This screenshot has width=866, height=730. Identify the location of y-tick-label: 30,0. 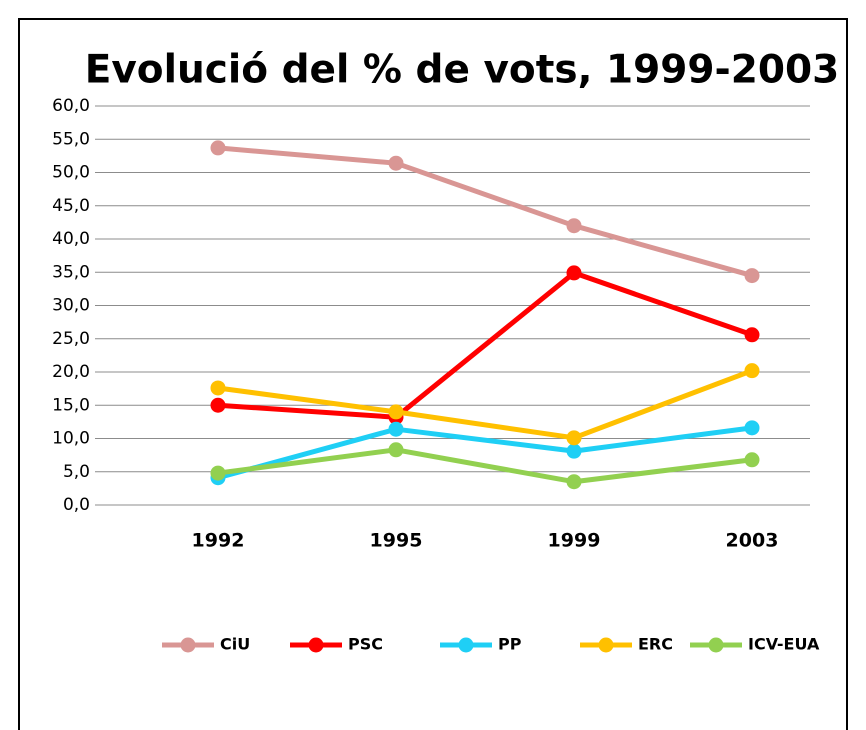
(71, 306).